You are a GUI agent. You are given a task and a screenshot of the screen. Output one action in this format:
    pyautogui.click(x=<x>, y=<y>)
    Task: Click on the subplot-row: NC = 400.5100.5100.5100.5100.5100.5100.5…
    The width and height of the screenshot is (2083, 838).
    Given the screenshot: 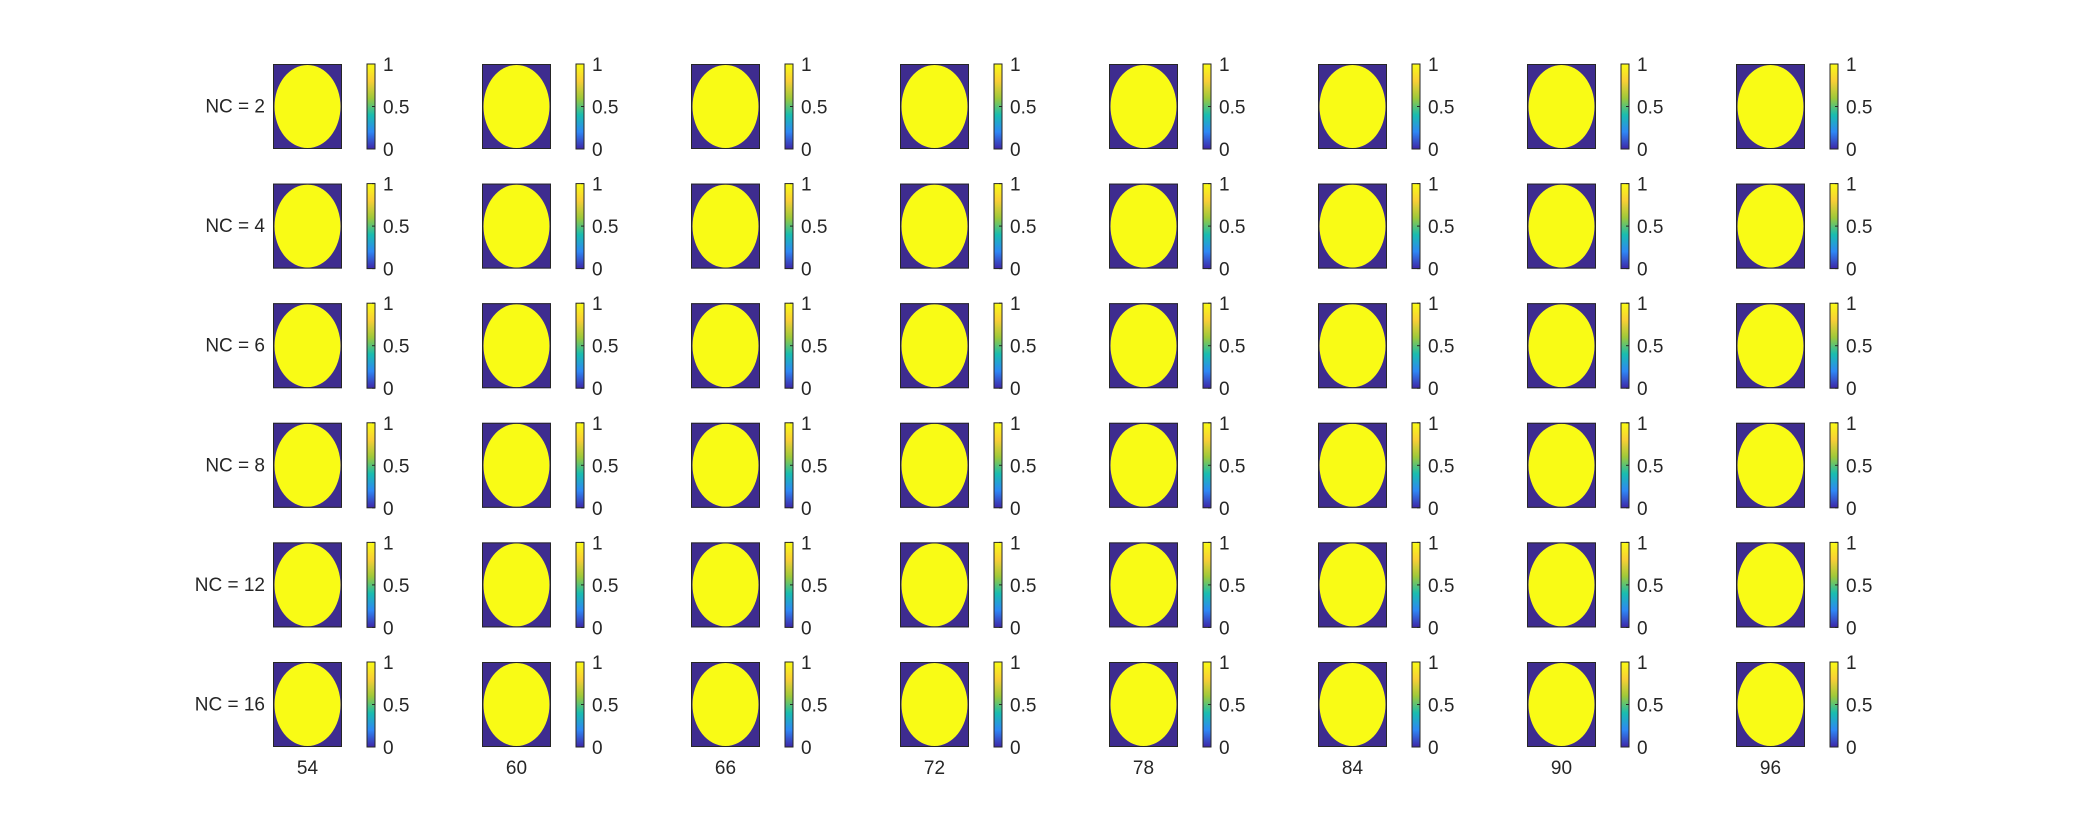 What is the action you would take?
    pyautogui.click(x=1038, y=228)
    